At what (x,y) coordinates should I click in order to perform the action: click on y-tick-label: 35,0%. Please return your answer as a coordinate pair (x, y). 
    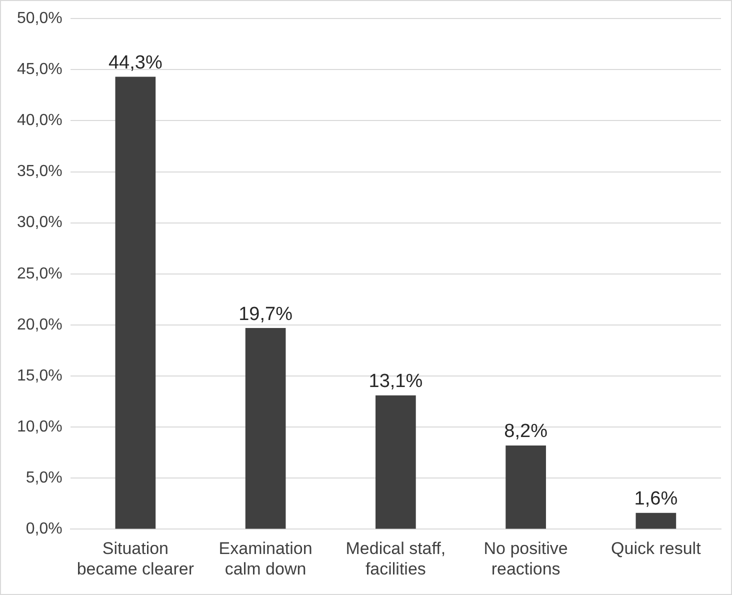
    Looking at the image, I should click on (39, 171).